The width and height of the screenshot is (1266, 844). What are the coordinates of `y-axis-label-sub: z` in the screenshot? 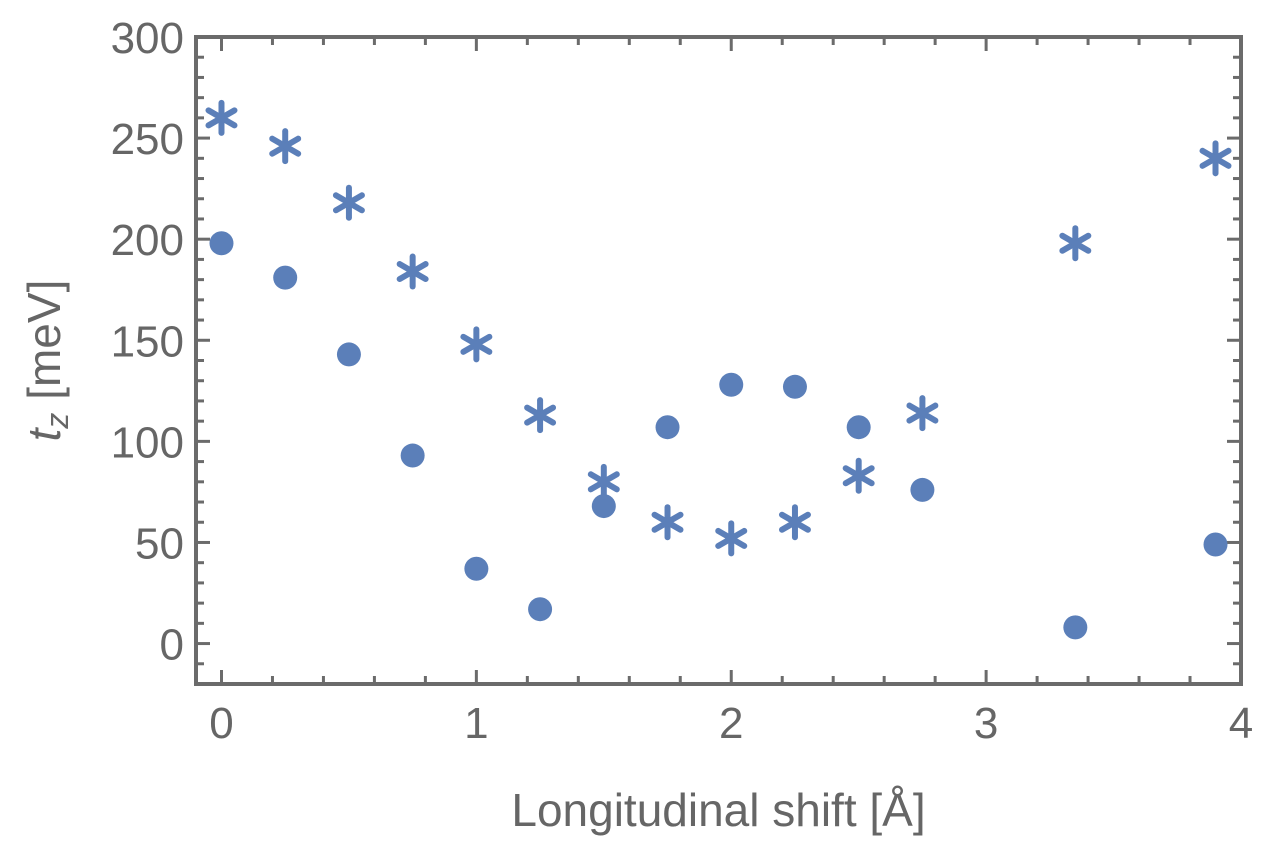 It's located at (57, 421).